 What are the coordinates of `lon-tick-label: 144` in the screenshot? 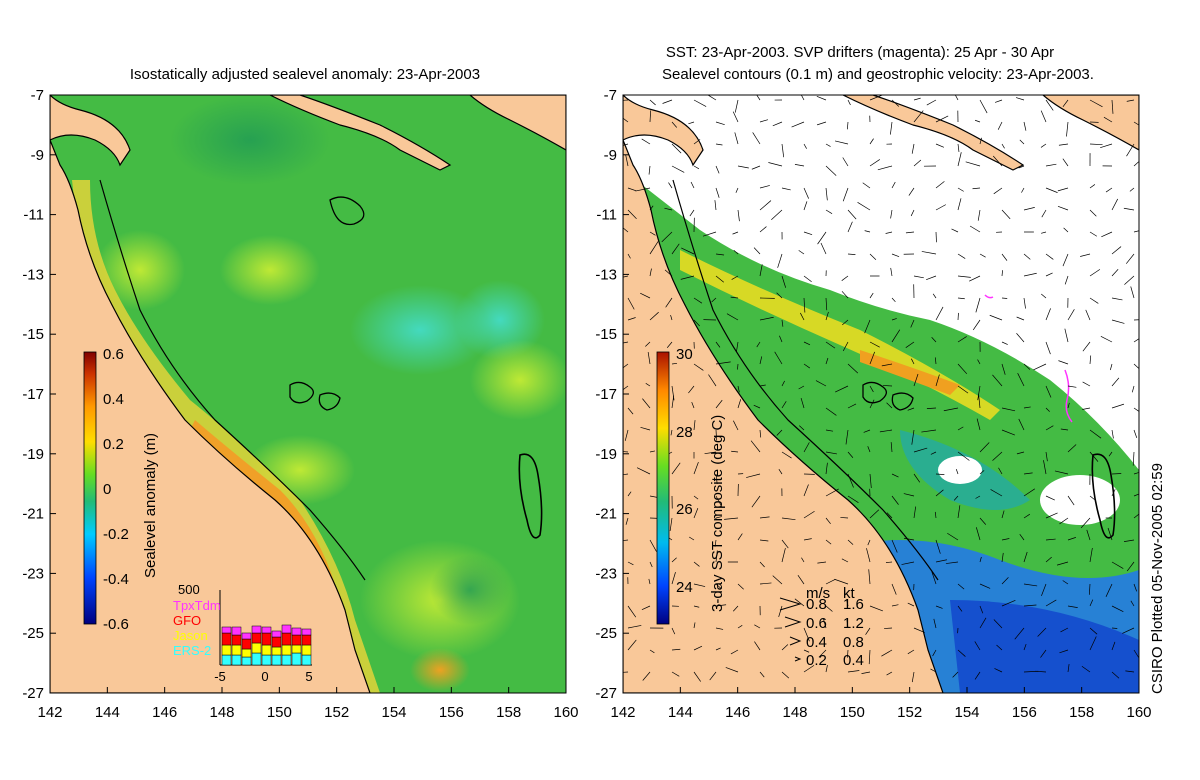 It's located at (107, 712).